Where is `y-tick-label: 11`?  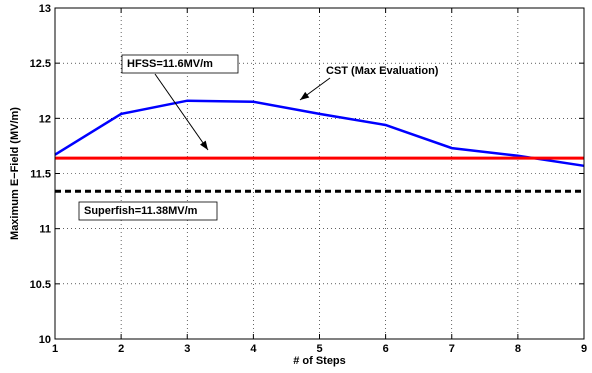
y-tick-label: 11 is located at coordinates (45, 230).